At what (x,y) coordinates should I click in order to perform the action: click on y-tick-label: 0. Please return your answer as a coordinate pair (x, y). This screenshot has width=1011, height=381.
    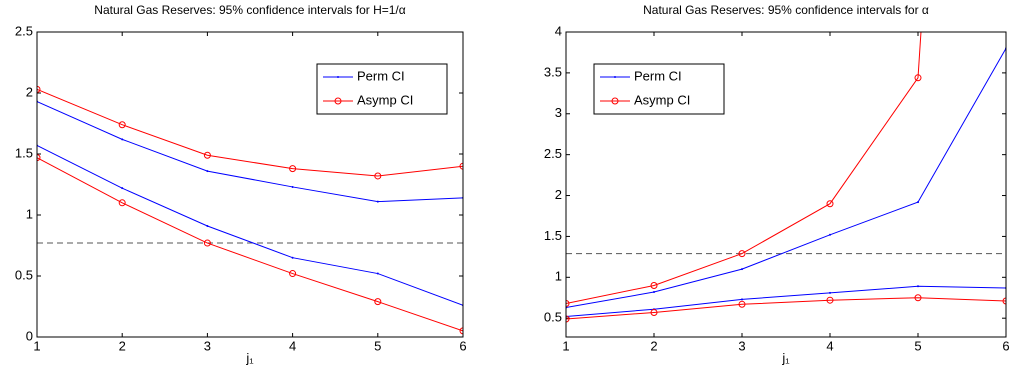
    Looking at the image, I should click on (29, 335).